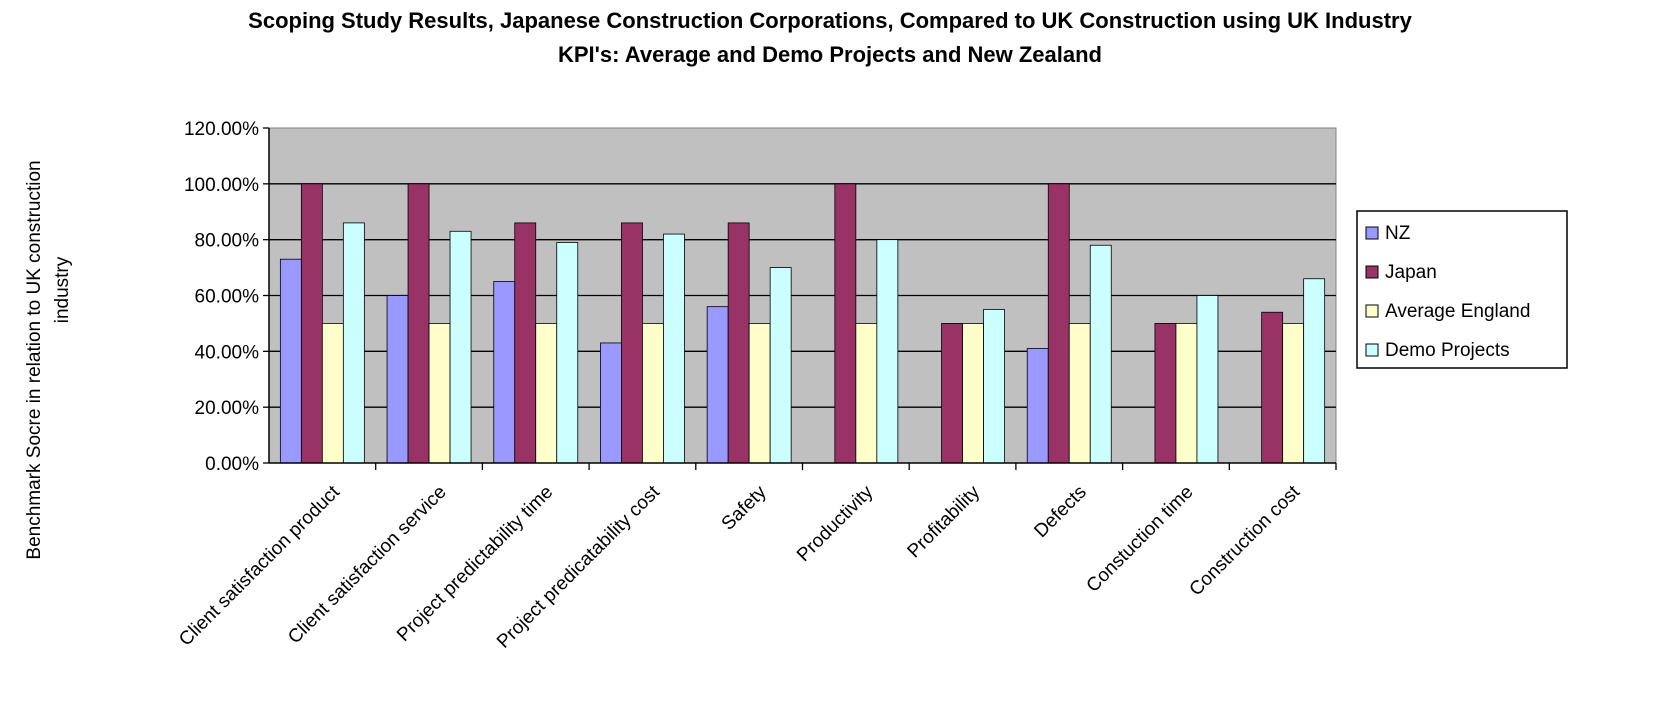 The width and height of the screenshot is (1663, 719). I want to click on legend: NZ Japan Average England Demo Projects, so click(1462, 289).